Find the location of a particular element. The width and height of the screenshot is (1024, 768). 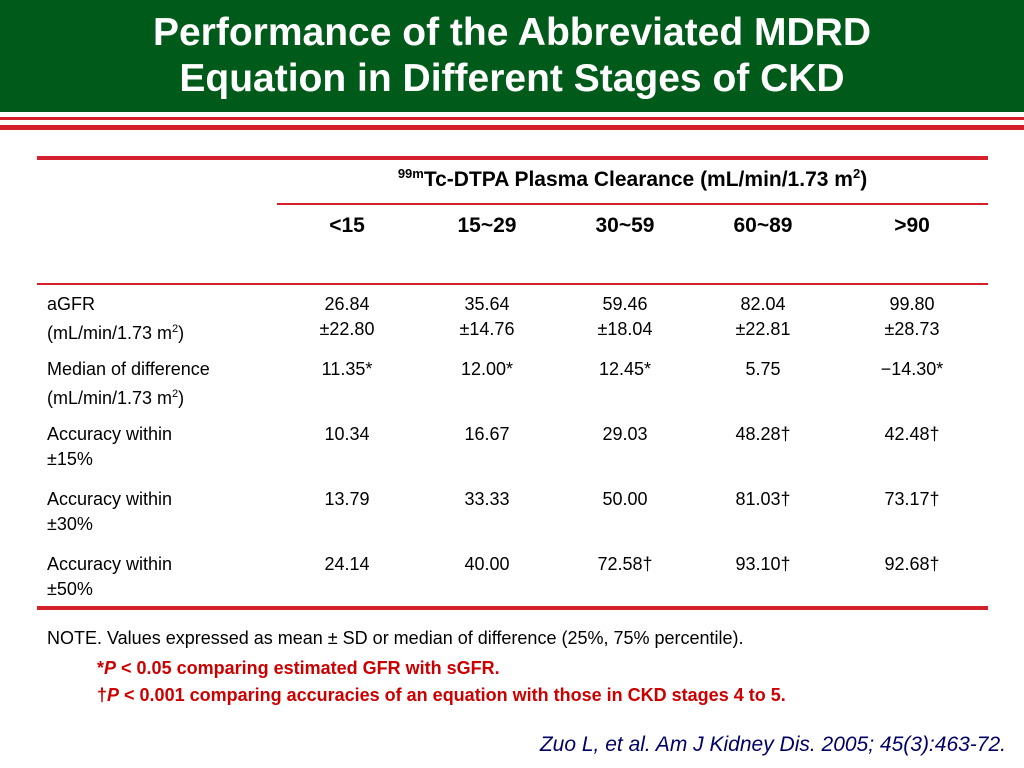

table-cell: 93.10† is located at coordinates (763, 564).